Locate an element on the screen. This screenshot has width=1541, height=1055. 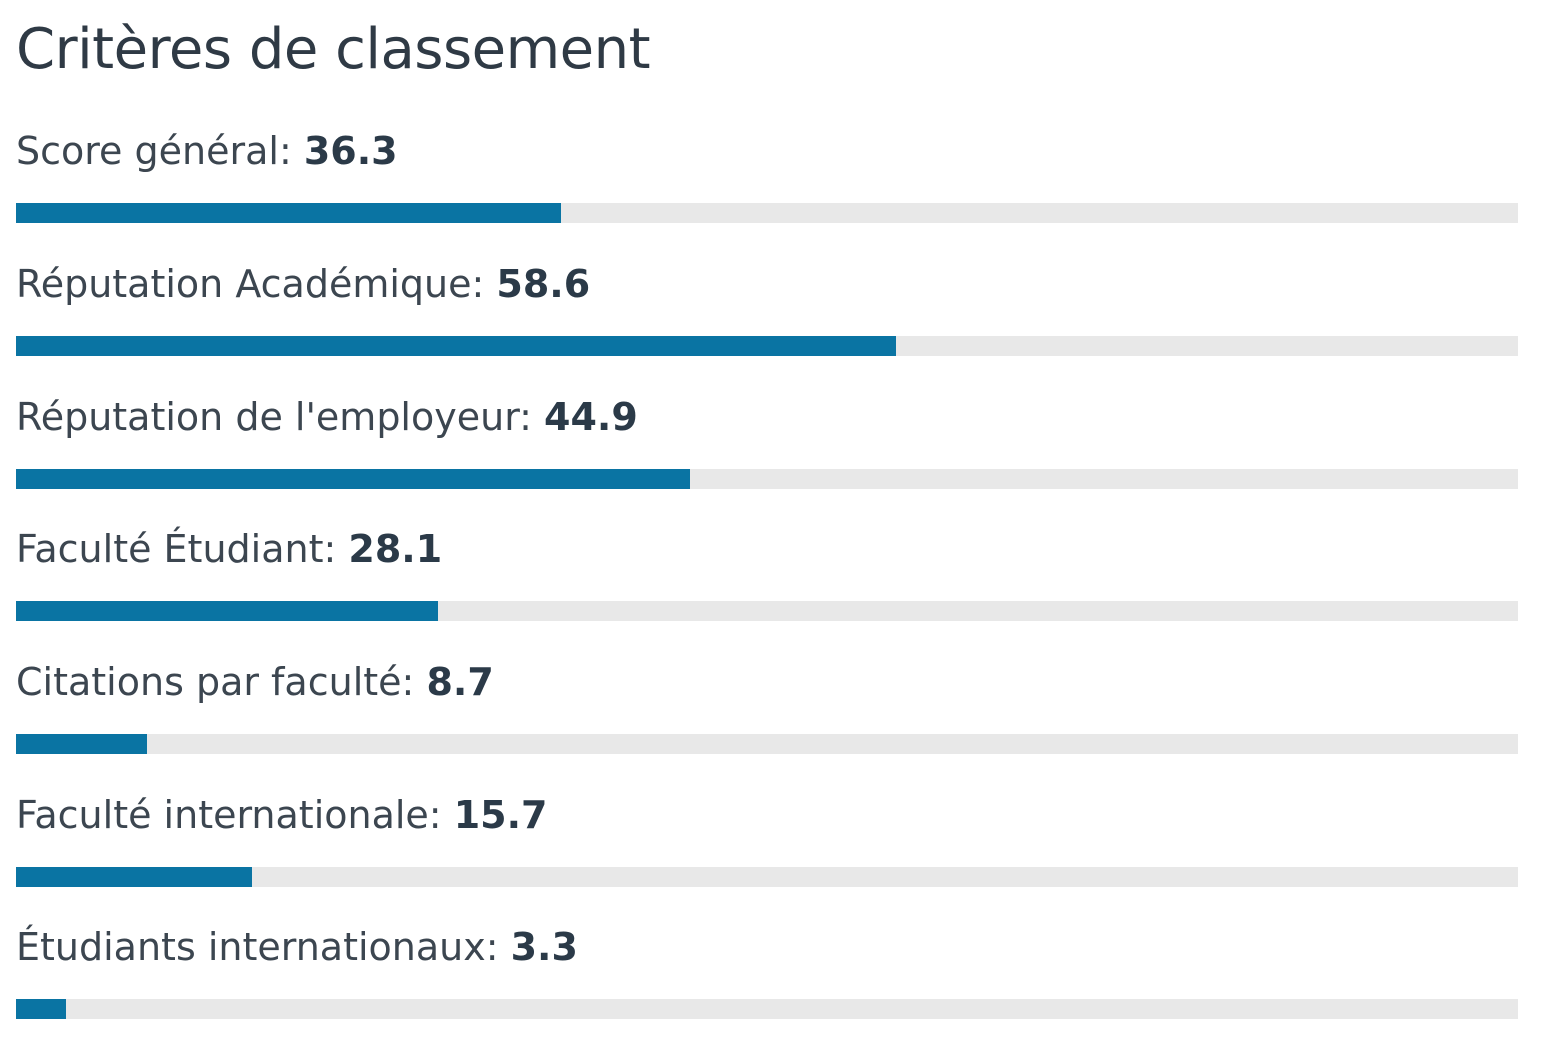
criterion-label-line: Score général: 36.3 is located at coordinates (207, 151).